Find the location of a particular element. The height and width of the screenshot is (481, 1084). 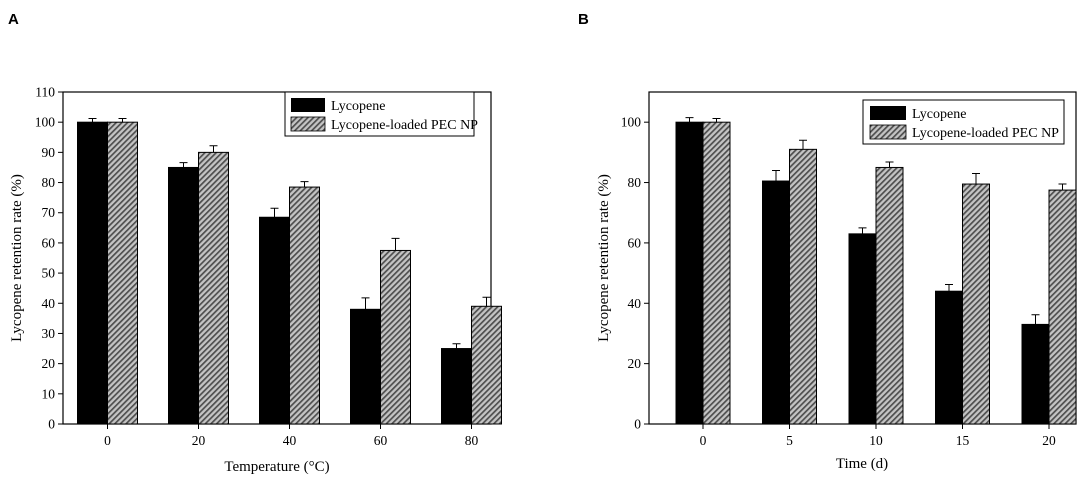

panel-label-a: A is located at coordinates (13, 19).